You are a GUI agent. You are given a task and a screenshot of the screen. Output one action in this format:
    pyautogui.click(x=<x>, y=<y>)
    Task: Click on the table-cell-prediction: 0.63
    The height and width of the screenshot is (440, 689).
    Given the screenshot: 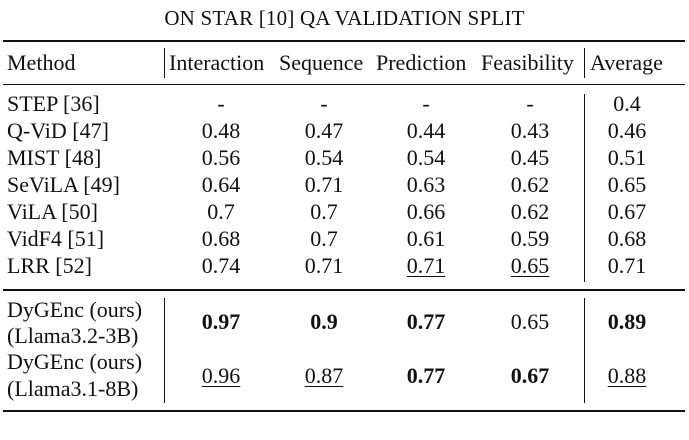 What is the action you would take?
    pyautogui.click(x=426, y=184)
    